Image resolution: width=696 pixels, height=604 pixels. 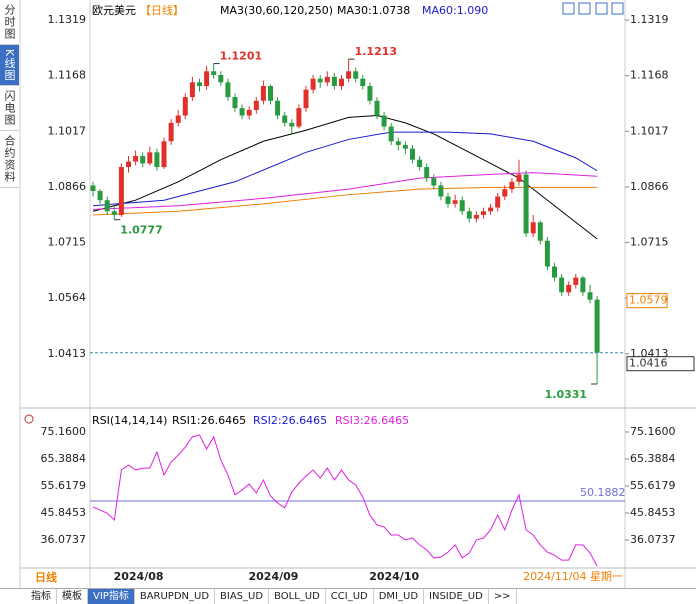 I want to click on settings-icon, so click(x=29, y=419).